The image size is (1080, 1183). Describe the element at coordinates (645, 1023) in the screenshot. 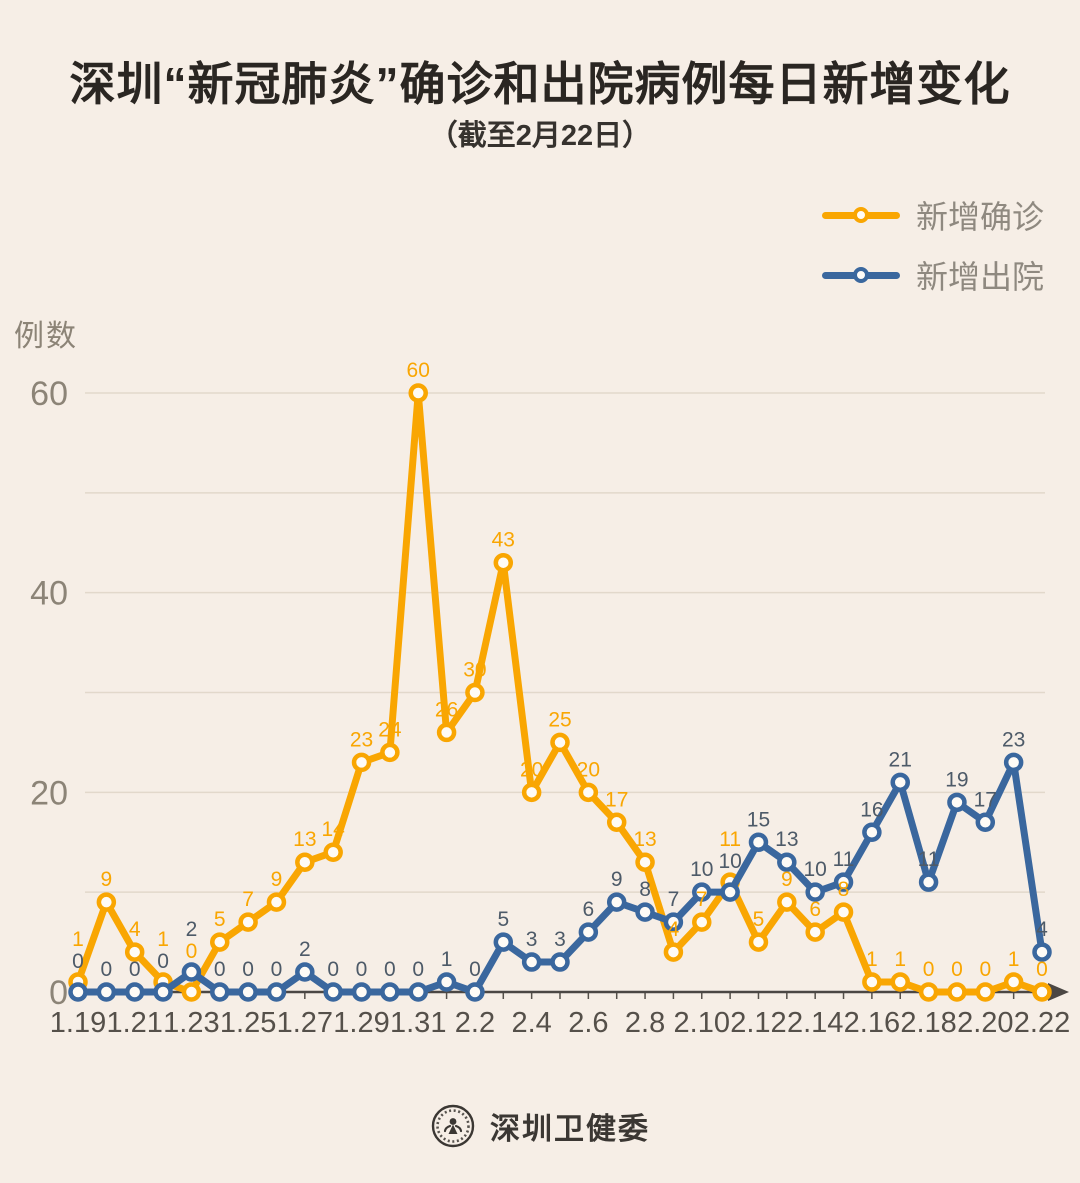

I see `x-tick-label: 2.8` at that location.